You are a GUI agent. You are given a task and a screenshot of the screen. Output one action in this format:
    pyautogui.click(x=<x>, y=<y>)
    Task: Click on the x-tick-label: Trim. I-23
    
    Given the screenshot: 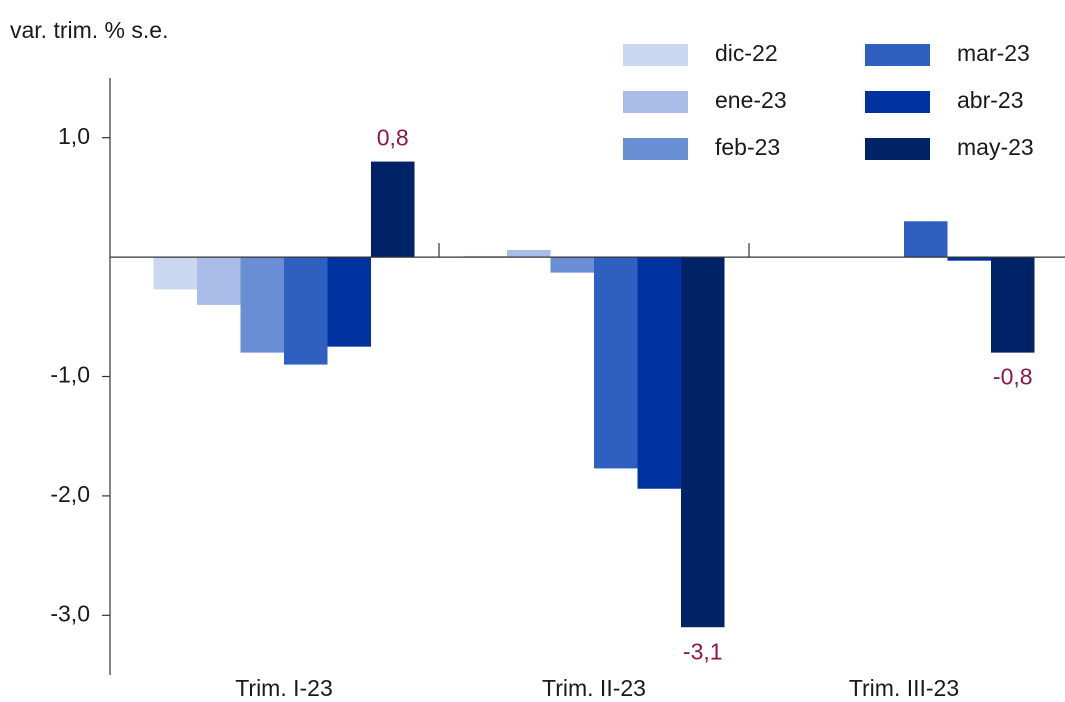 What is the action you would take?
    pyautogui.click(x=284, y=688)
    